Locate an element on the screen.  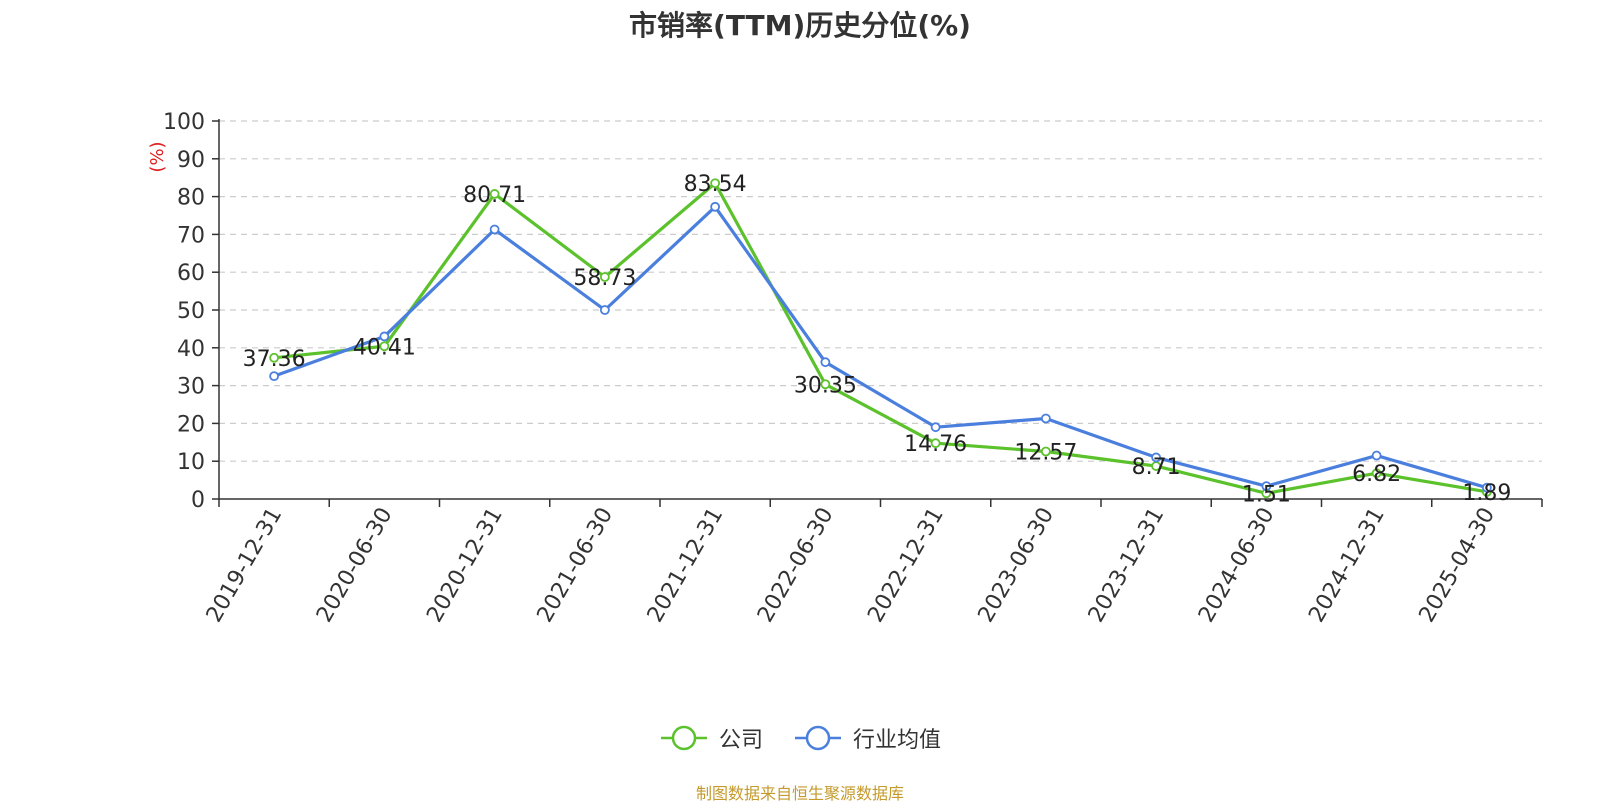
y-tick-label: 20 is located at coordinates (191, 424).